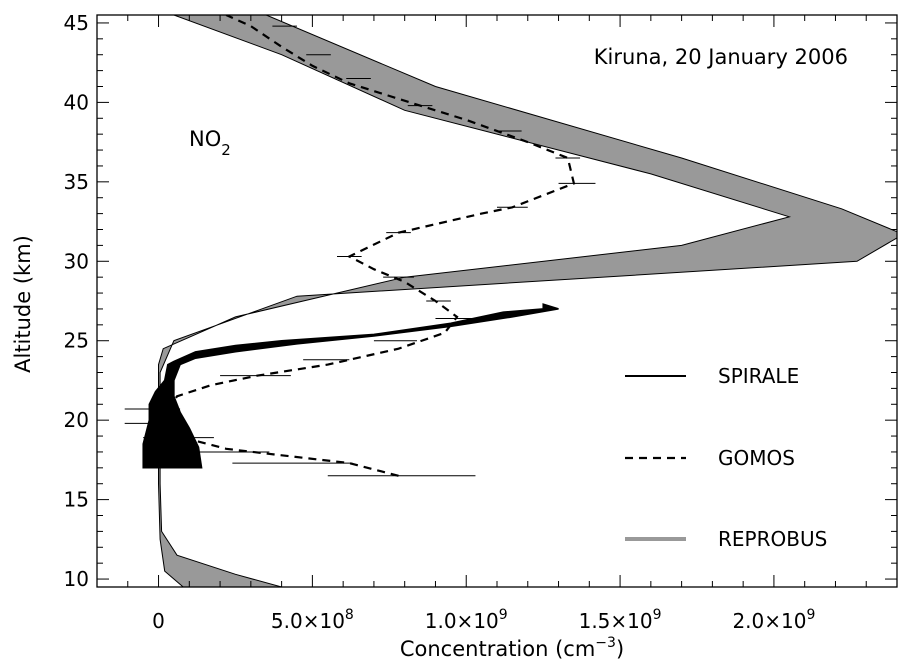 The width and height of the screenshot is (899, 663). Describe the element at coordinates (76, 182) in the screenshot. I see `y-tick-label: 35` at that location.